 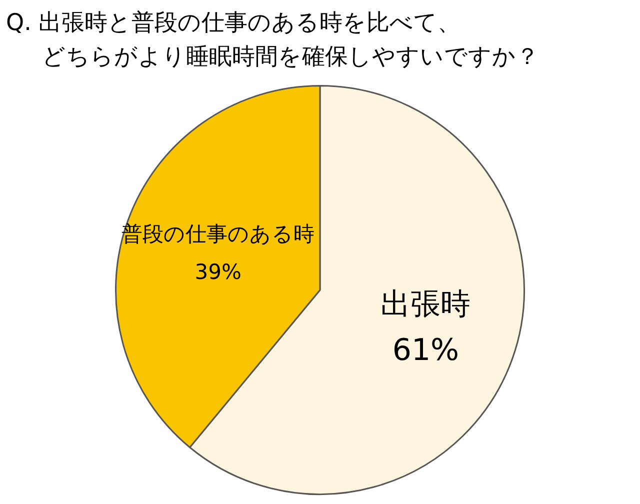 I want to click on slice-label: 出張時, so click(x=425, y=304).